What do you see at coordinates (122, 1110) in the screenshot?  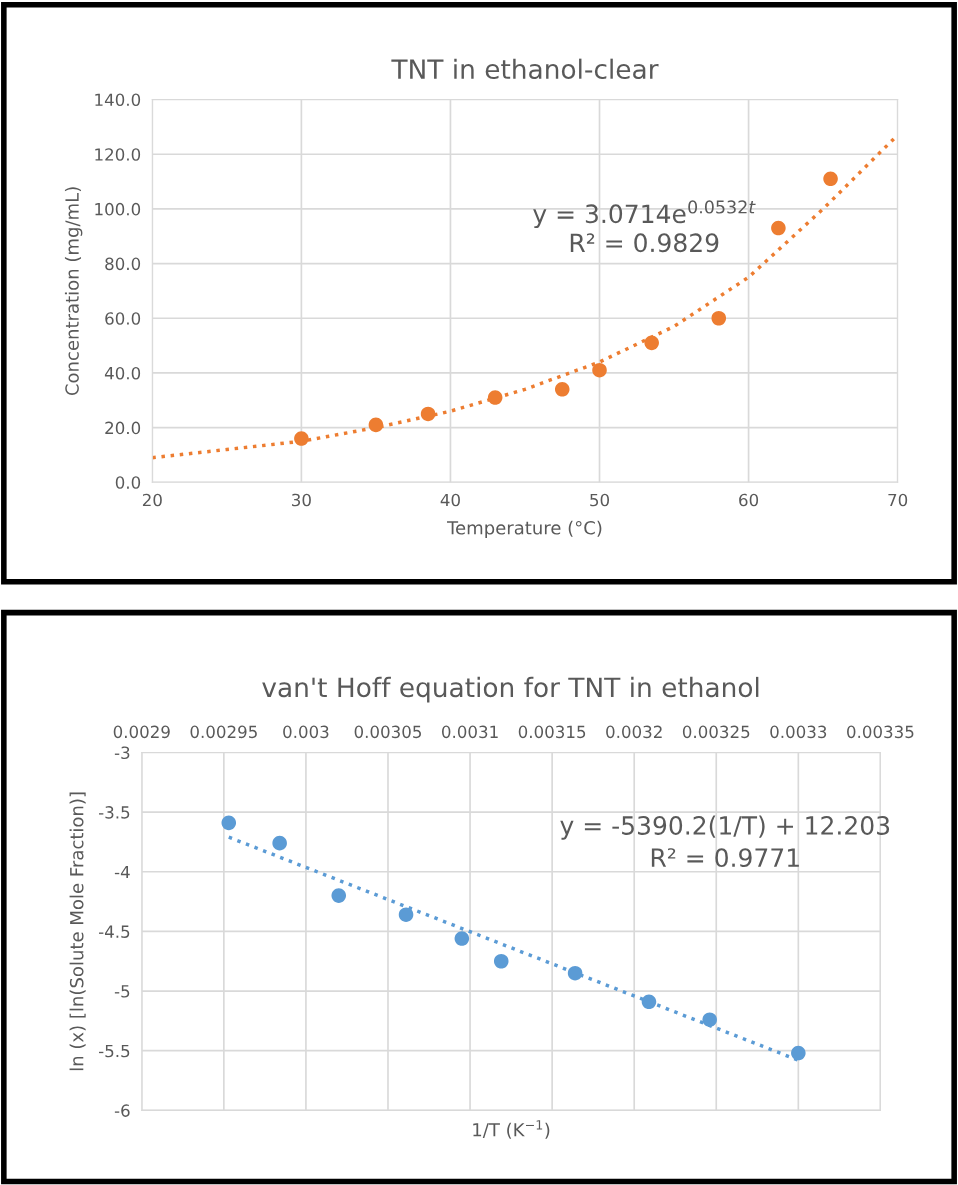 I see `y-tick-label: -6` at bounding box center [122, 1110].